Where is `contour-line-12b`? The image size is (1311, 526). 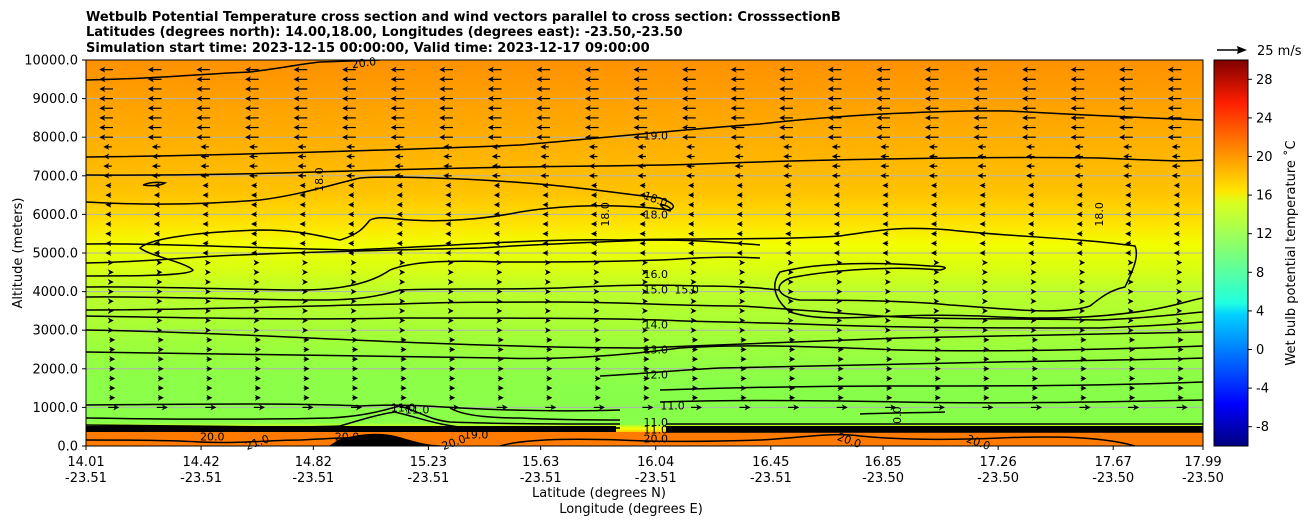 contour-line-12b is located at coordinates (901, 367).